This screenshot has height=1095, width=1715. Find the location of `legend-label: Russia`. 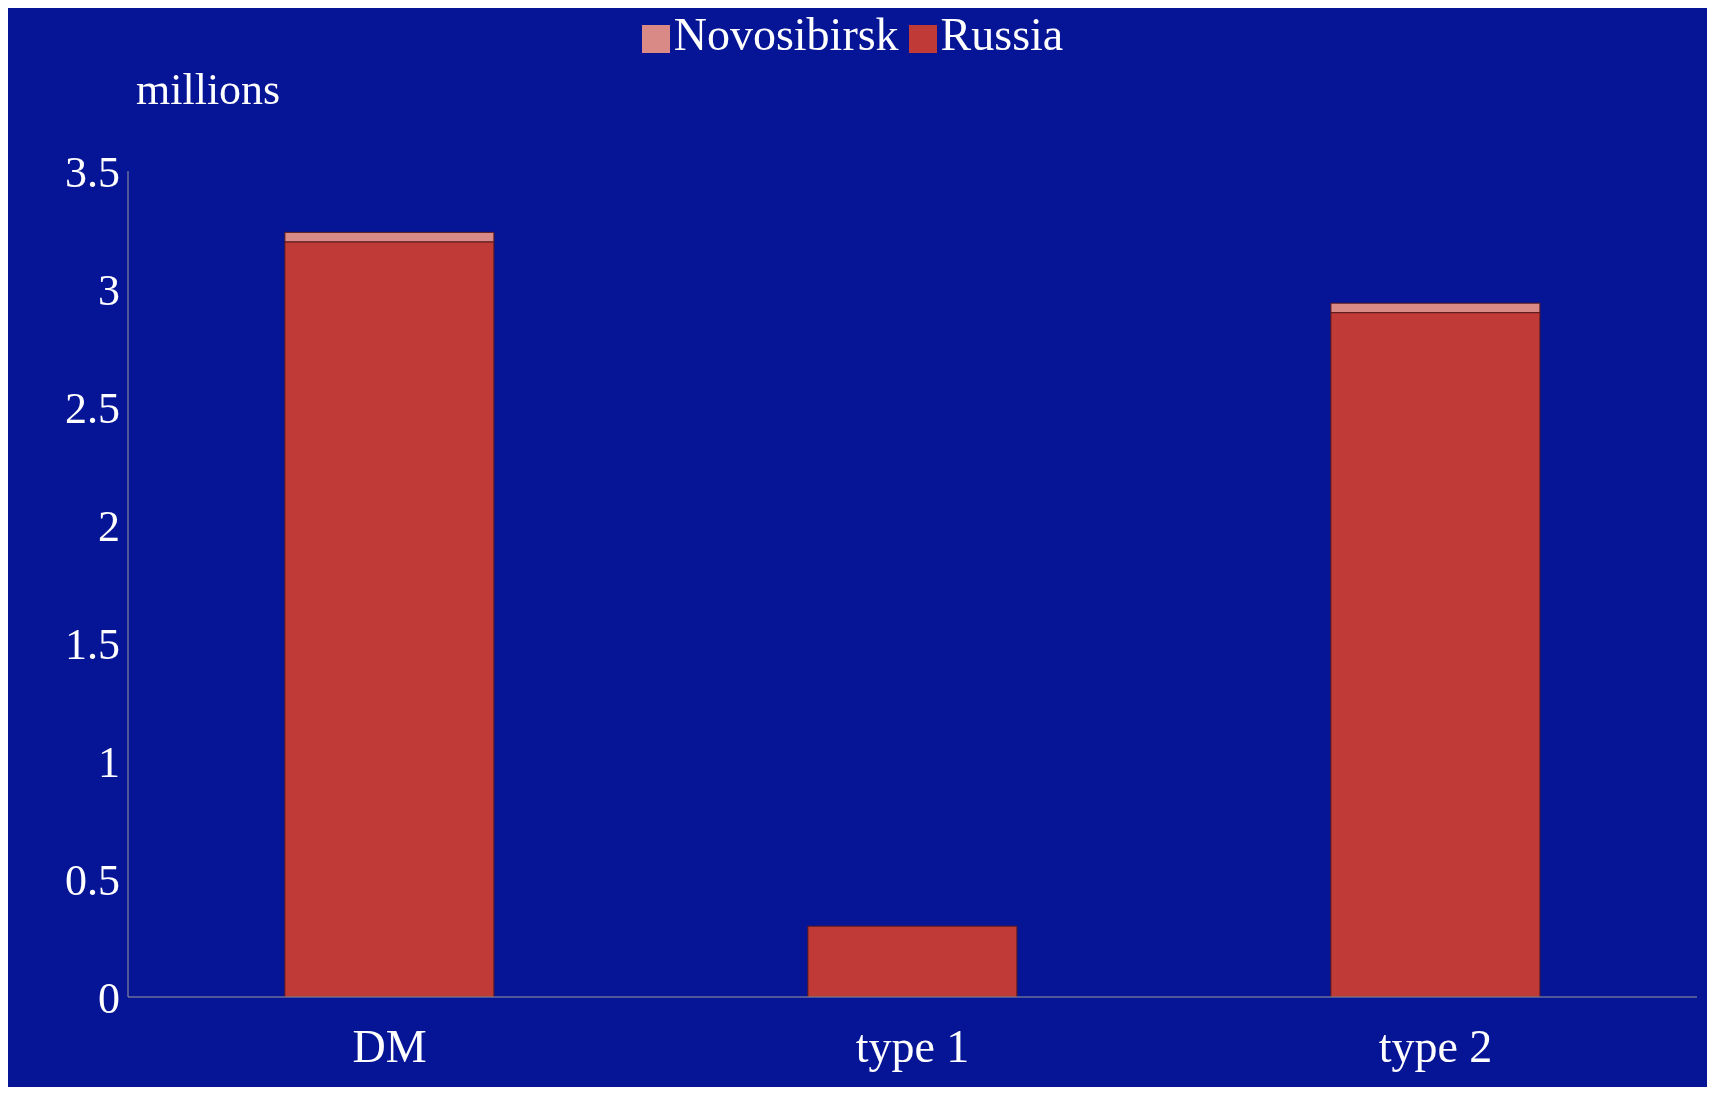

legend-label: Russia is located at coordinates (1002, 34).